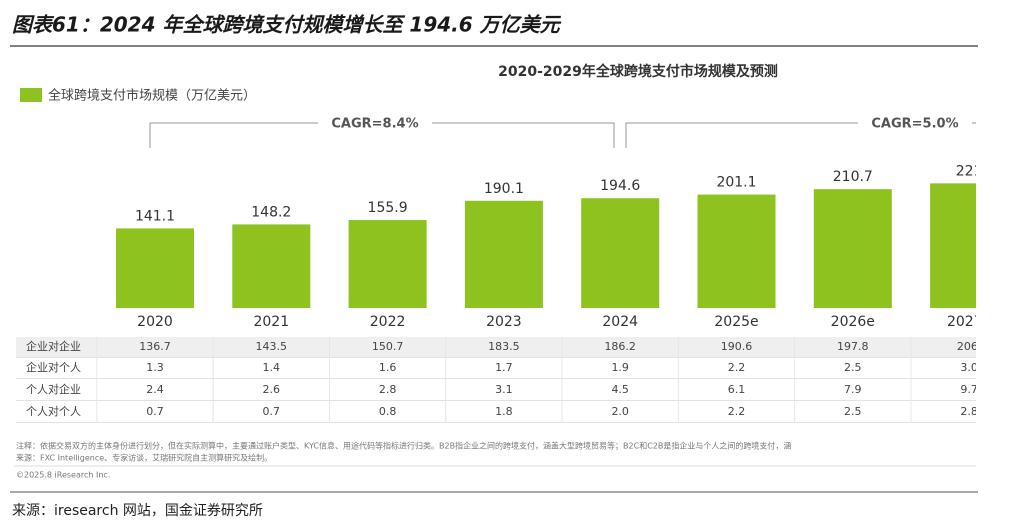 This screenshot has height=523, width=1024. Describe the element at coordinates (388, 208) in the screenshot. I see `data-label: 155.9` at that location.